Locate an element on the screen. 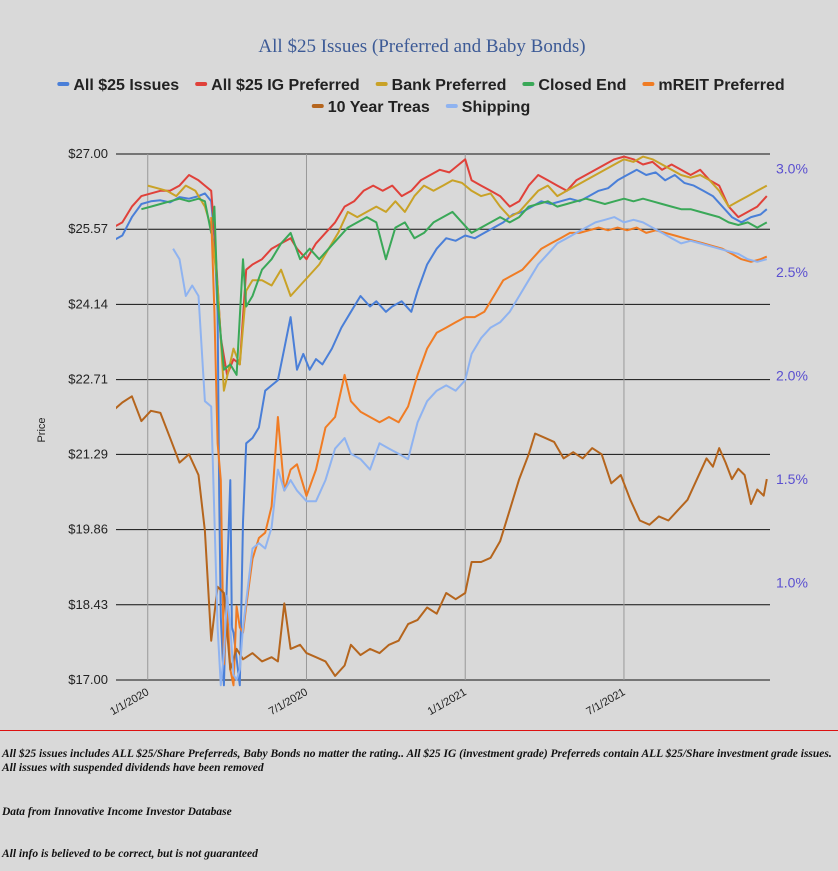  legend-entry: Closed End is located at coordinates (582, 85).